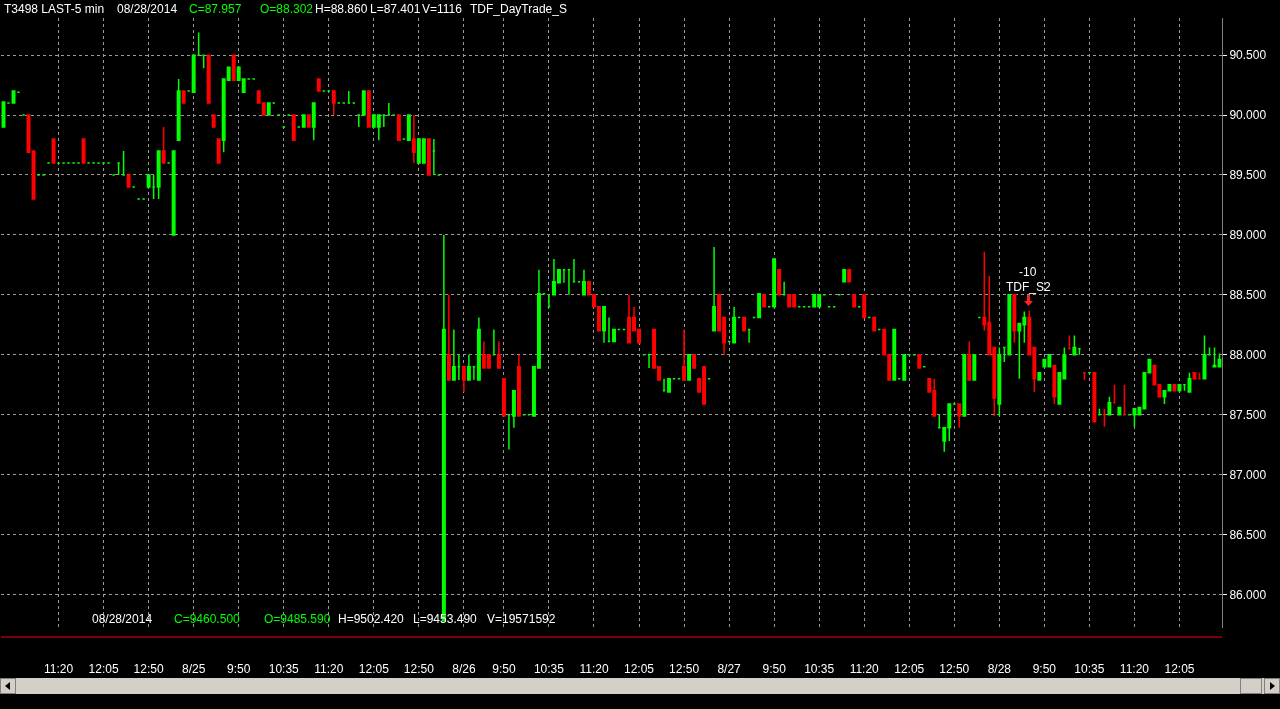  What do you see at coordinates (147, 9) in the screenshot?
I see `text: 08/28/2014` at bounding box center [147, 9].